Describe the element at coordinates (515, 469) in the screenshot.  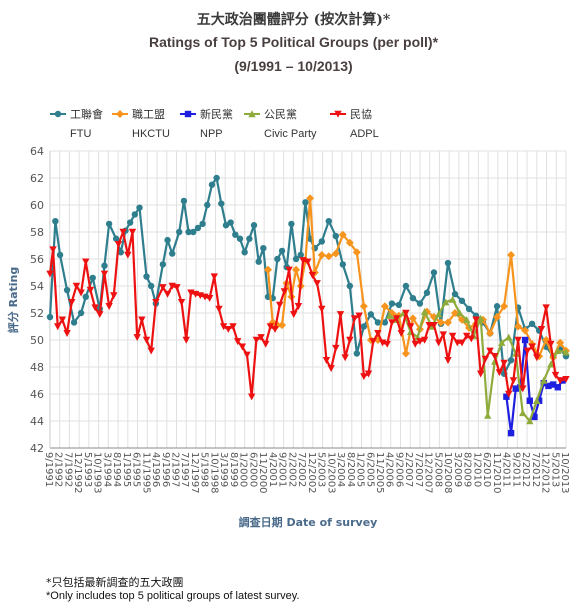
I see `x-tick-label: 9/2011` at that location.